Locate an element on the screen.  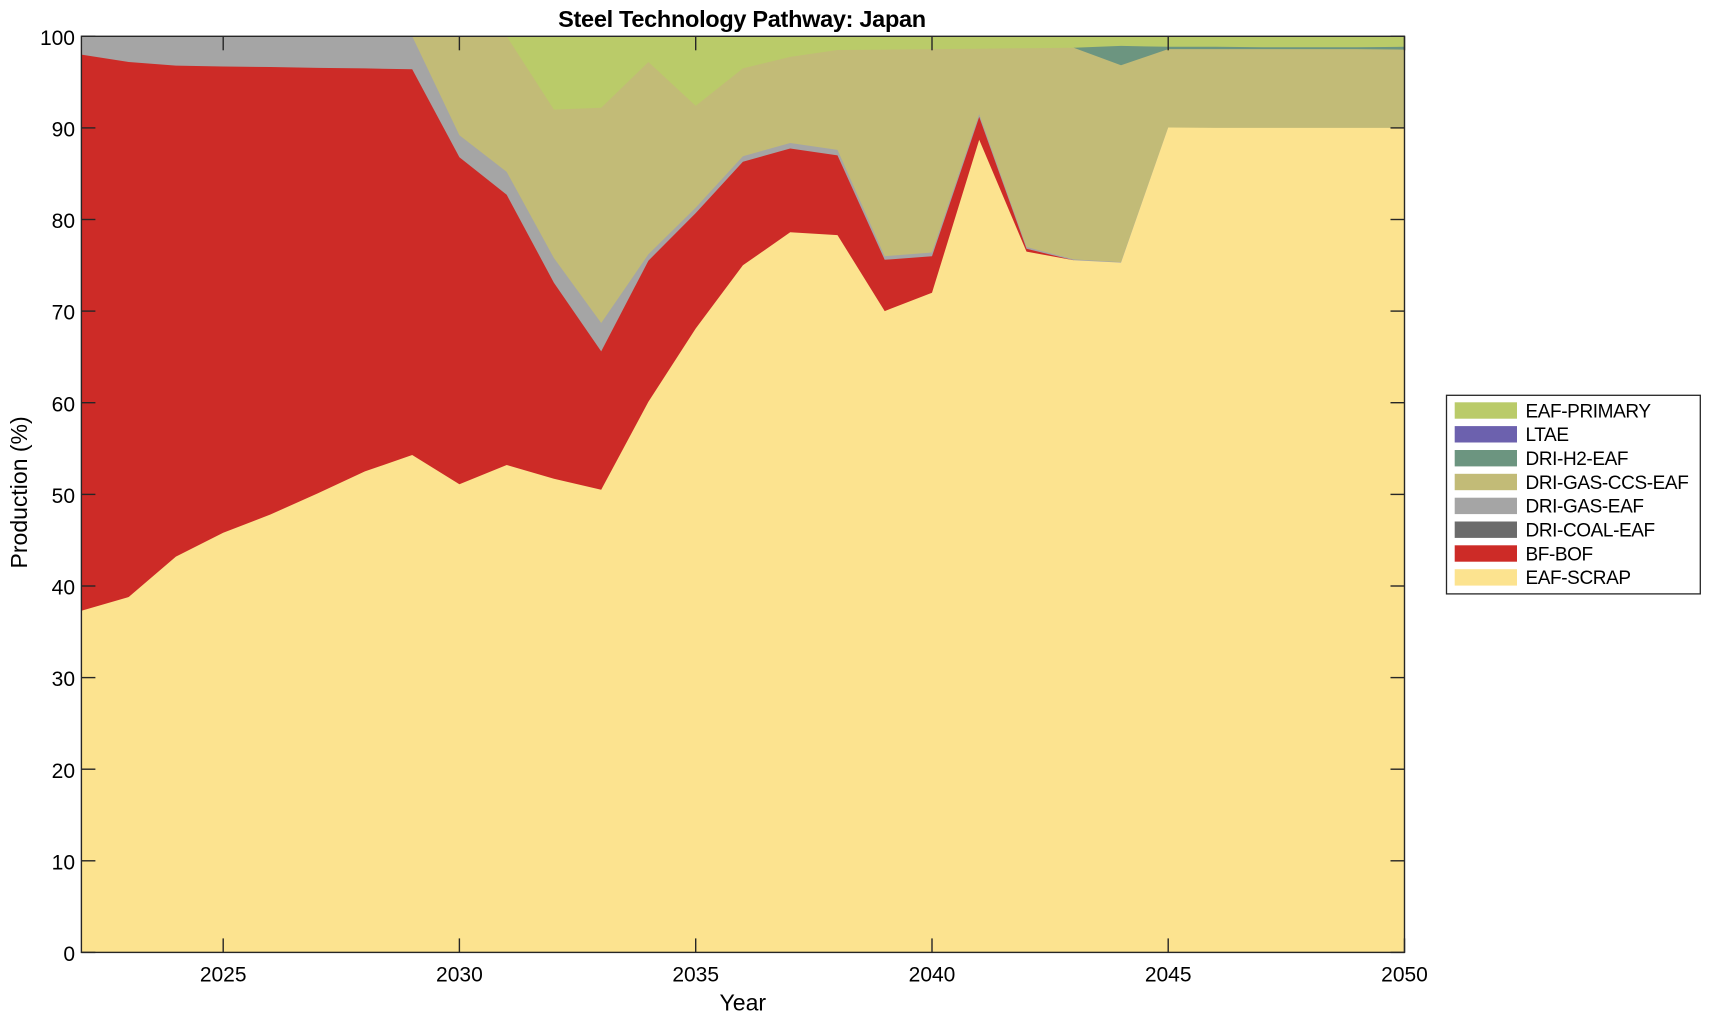
svg-text: 2040 is located at coordinates (932, 974).